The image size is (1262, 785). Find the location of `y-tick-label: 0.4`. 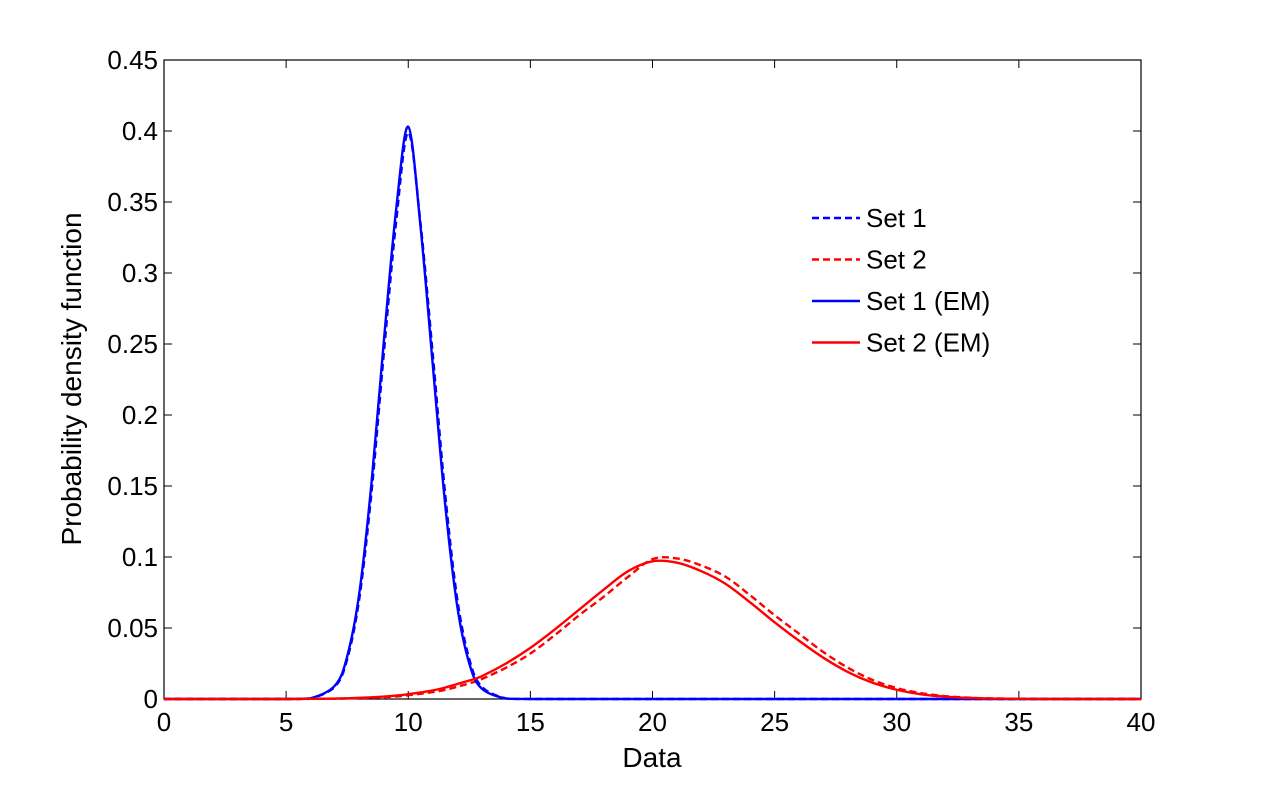

y-tick-label: 0.4 is located at coordinates (140, 131).